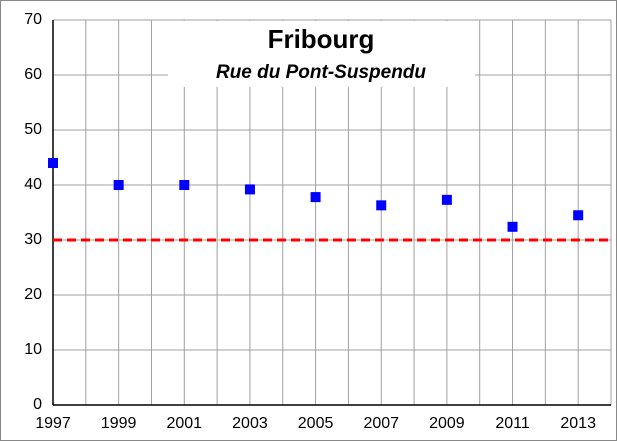  What do you see at coordinates (119, 423) in the screenshot?
I see `x-tick-label: 1999` at bounding box center [119, 423].